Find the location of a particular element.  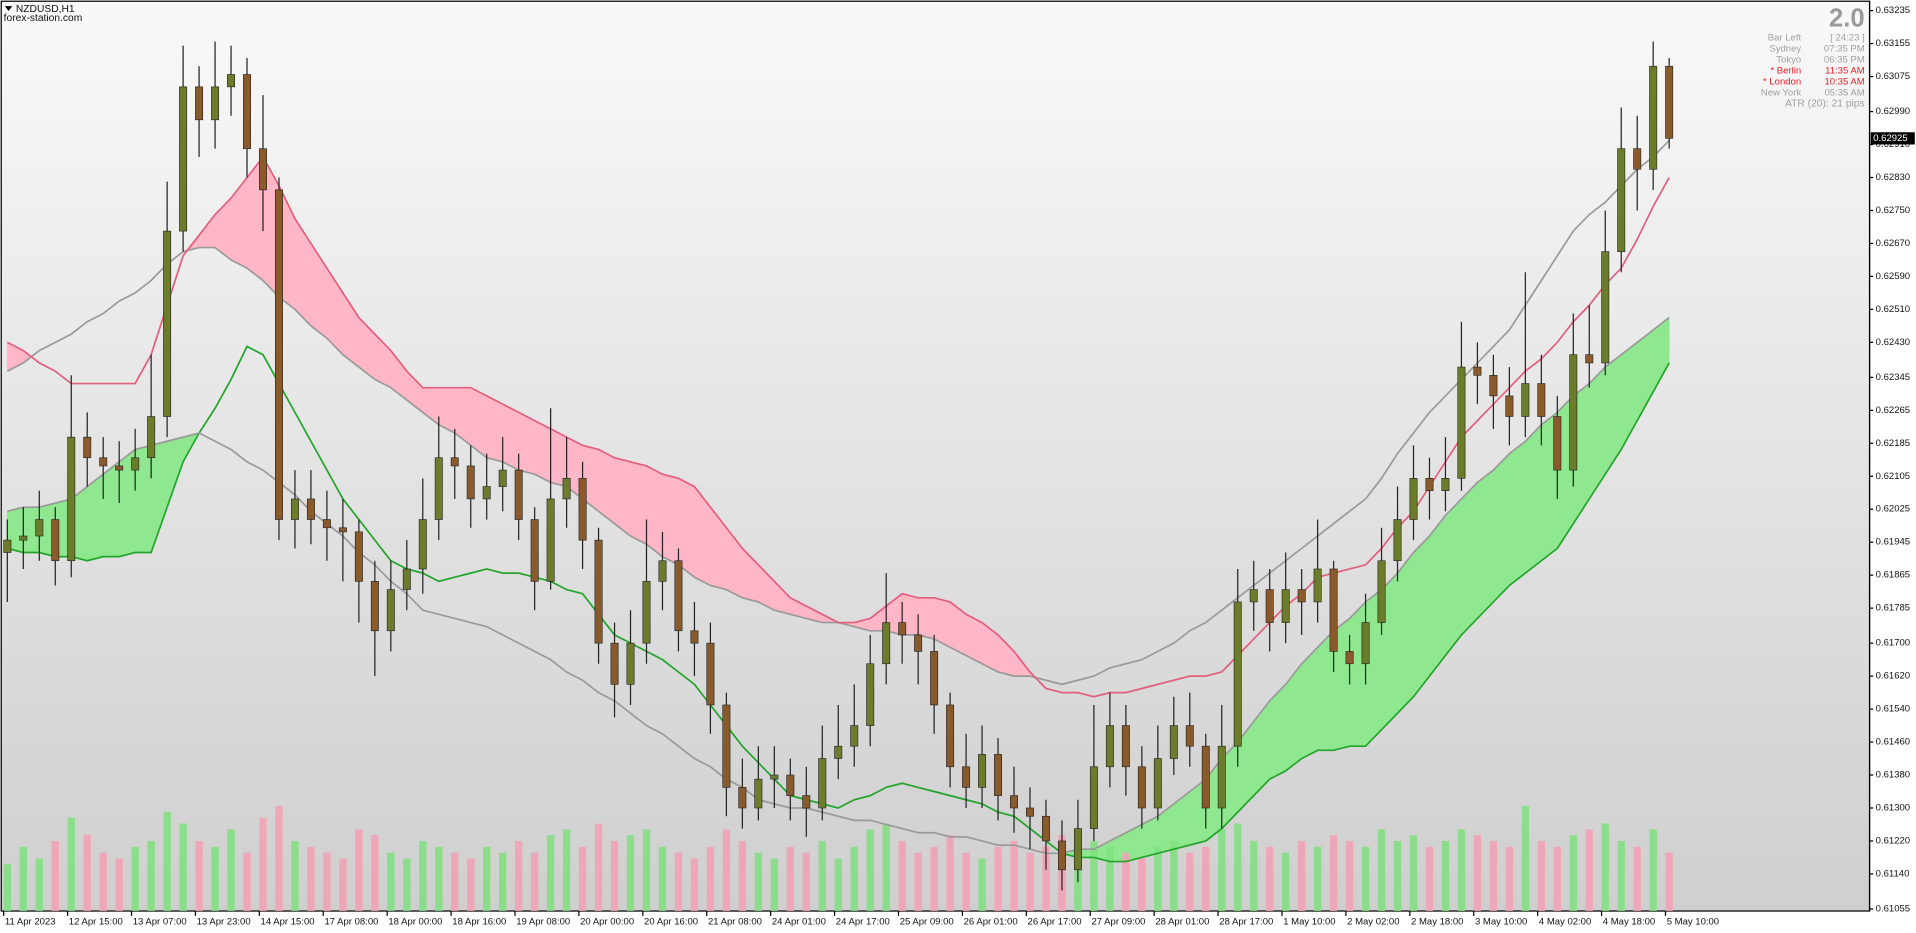

x-tick-label: 1 May 10:00 is located at coordinates (1309, 922).